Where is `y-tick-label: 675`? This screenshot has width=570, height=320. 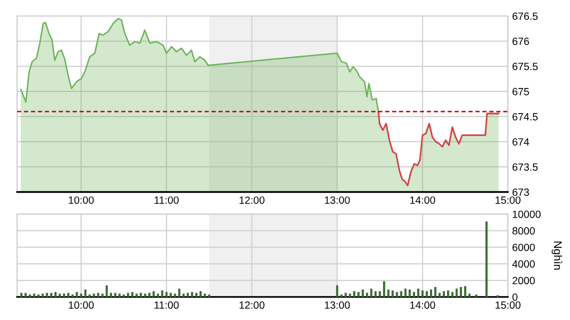 y-tick-label: 675 is located at coordinates (520, 92).